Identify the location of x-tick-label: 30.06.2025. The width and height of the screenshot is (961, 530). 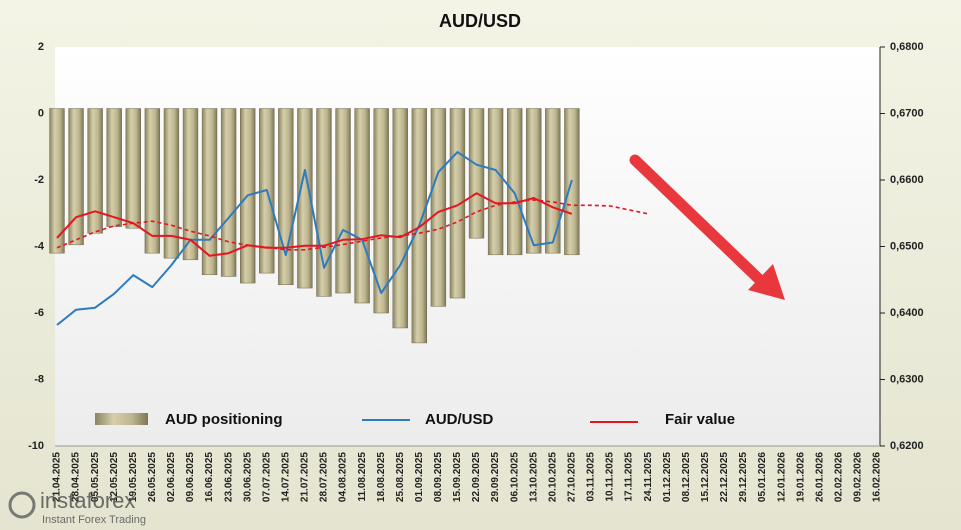
(247, 477).